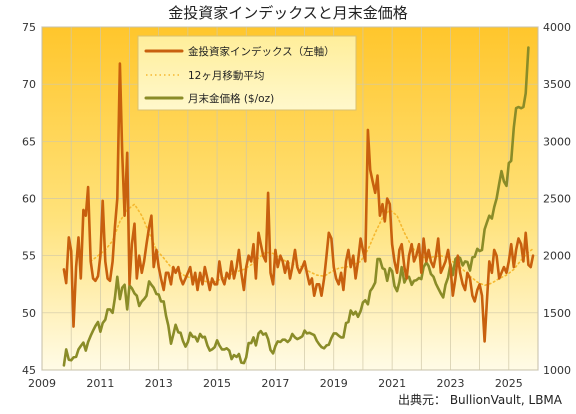 The width and height of the screenshot is (576, 414). Describe the element at coordinates (29, 141) in the screenshot. I see `left-axis-tick-label: 65` at that location.